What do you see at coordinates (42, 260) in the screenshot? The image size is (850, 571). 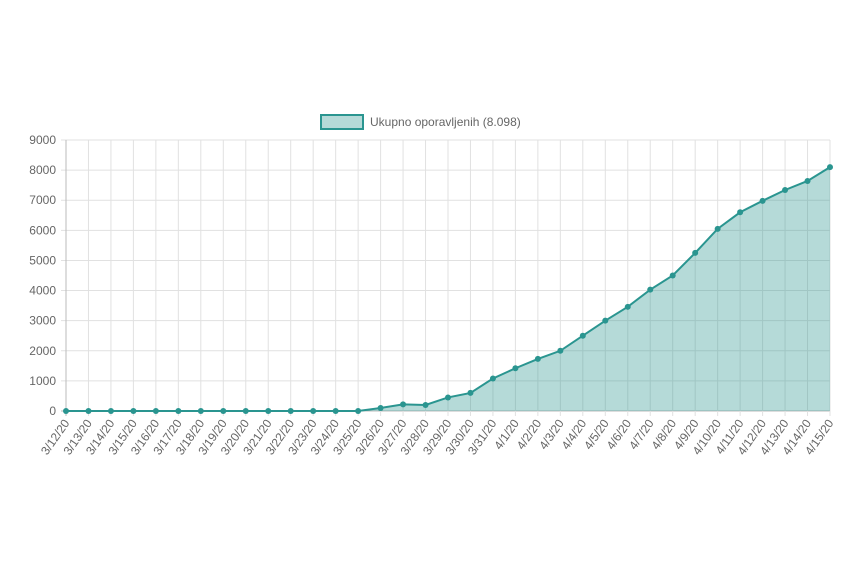 I see `y-tick-label: 5000` at bounding box center [42, 260].